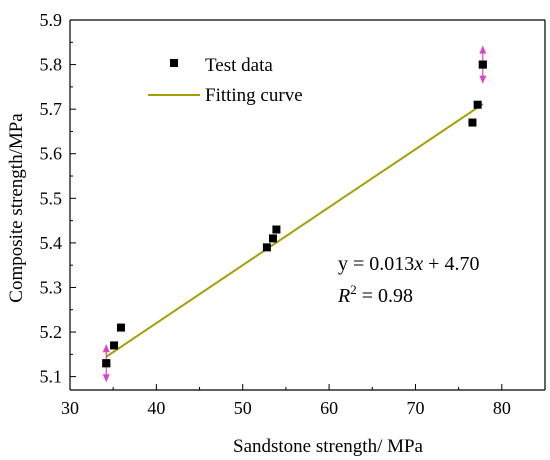 This screenshot has height=460, width=550. I want to click on legend: Test data Fitting curve, so click(225, 80).